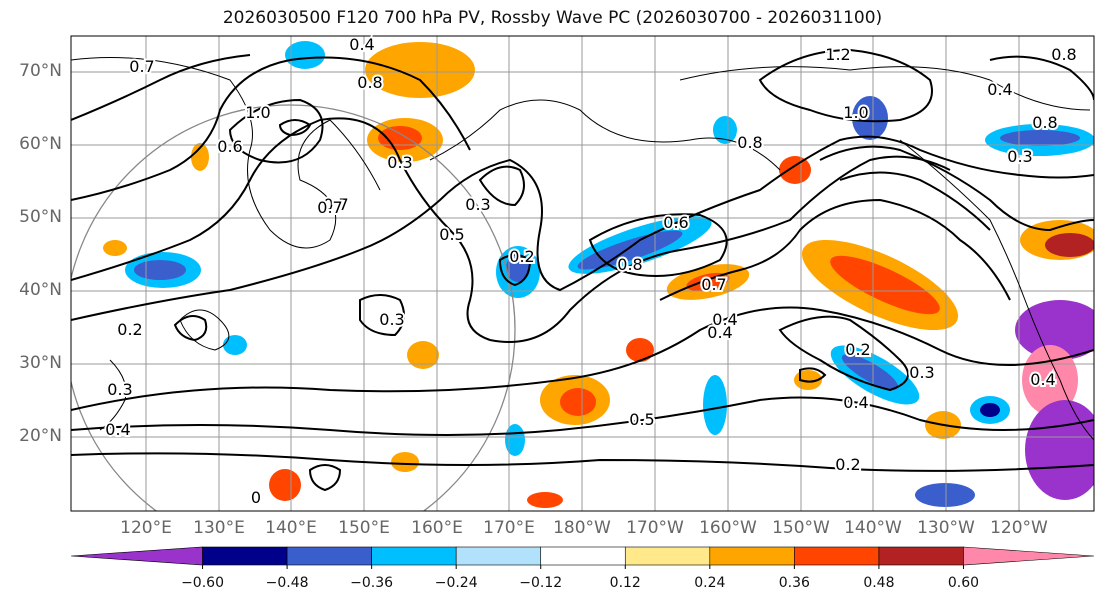  Describe the element at coordinates (675, 222) in the screenshot. I see `contour-label: 0.6` at that location.